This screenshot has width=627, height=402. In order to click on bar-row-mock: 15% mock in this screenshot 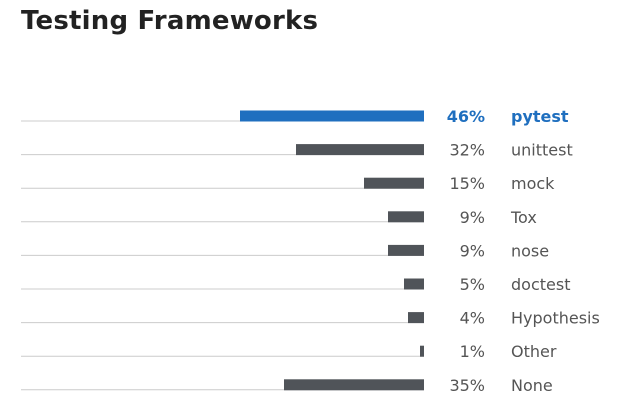, I will do `click(288, 183)`.